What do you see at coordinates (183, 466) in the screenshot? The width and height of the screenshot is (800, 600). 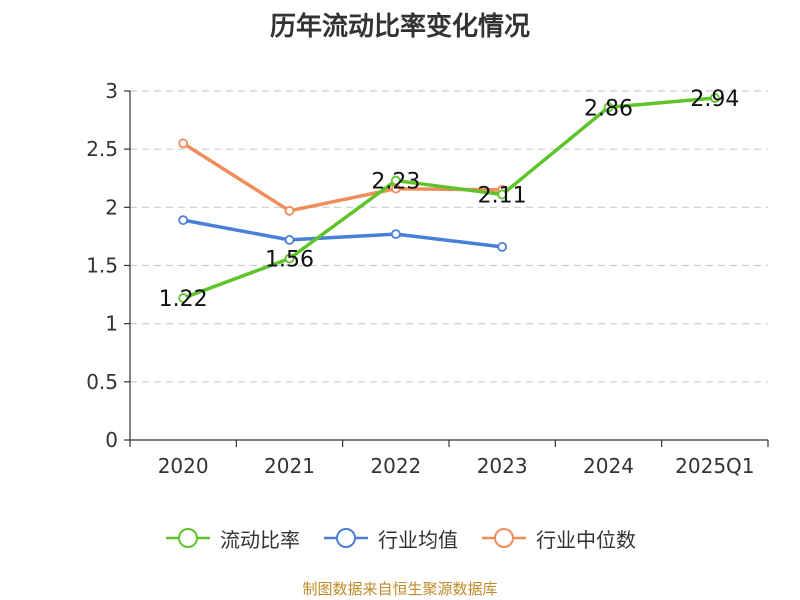 I see `x-tick-label: 2020` at bounding box center [183, 466].